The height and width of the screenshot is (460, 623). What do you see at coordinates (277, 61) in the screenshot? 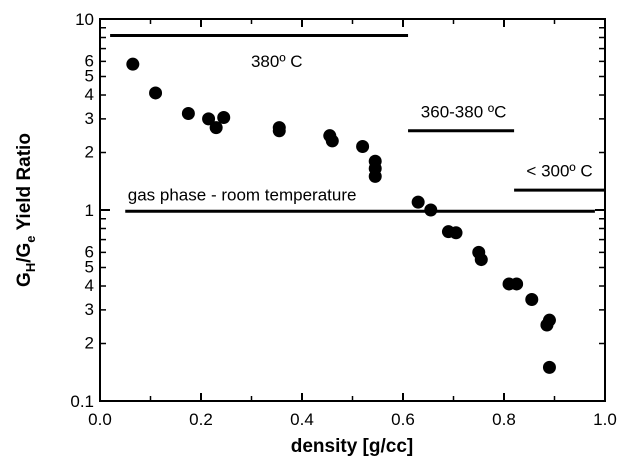
I see `range-label: 380º C` at bounding box center [277, 61].